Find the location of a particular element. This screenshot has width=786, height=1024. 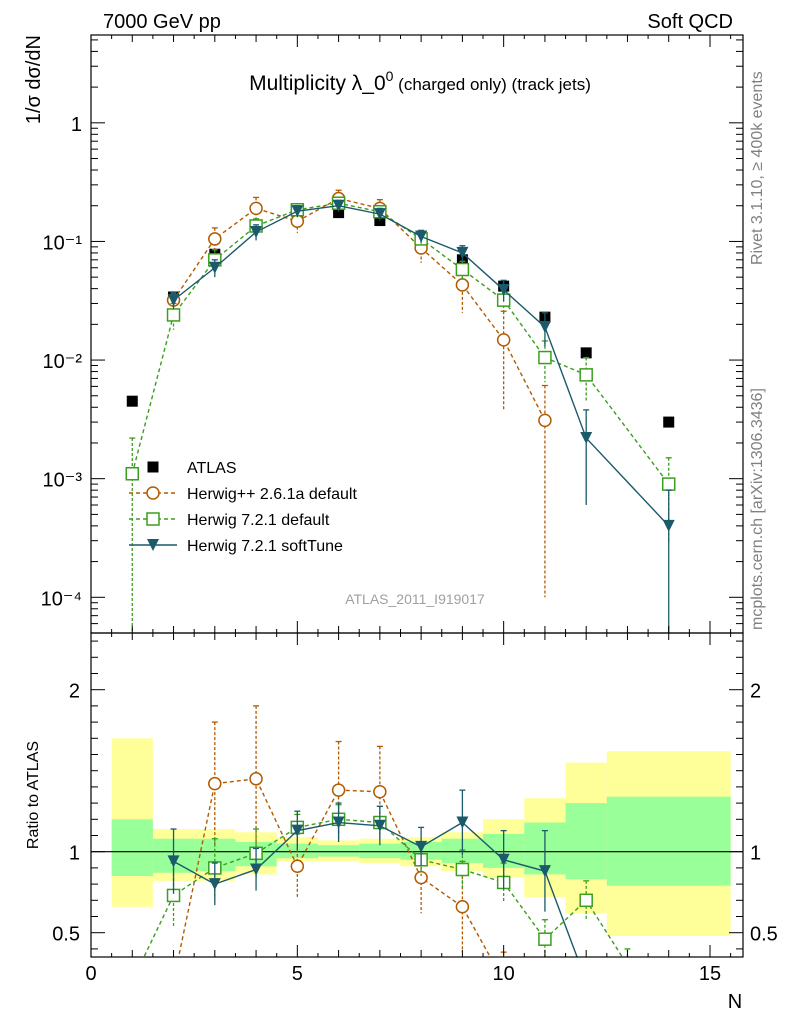

header-right: Soft QCD is located at coordinates (690, 22).